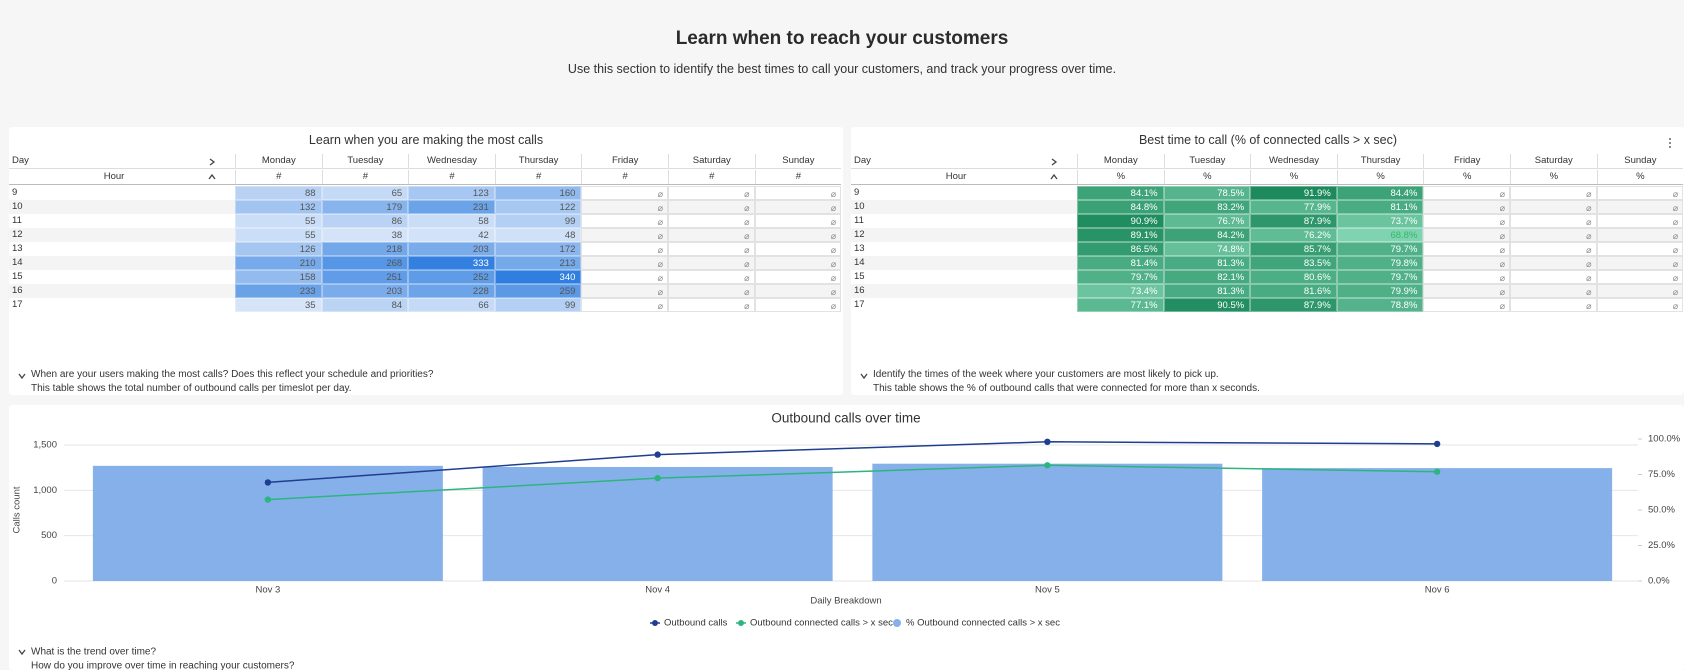 This screenshot has width=1684, height=670. I want to click on heat-cell: 210, so click(278, 263).